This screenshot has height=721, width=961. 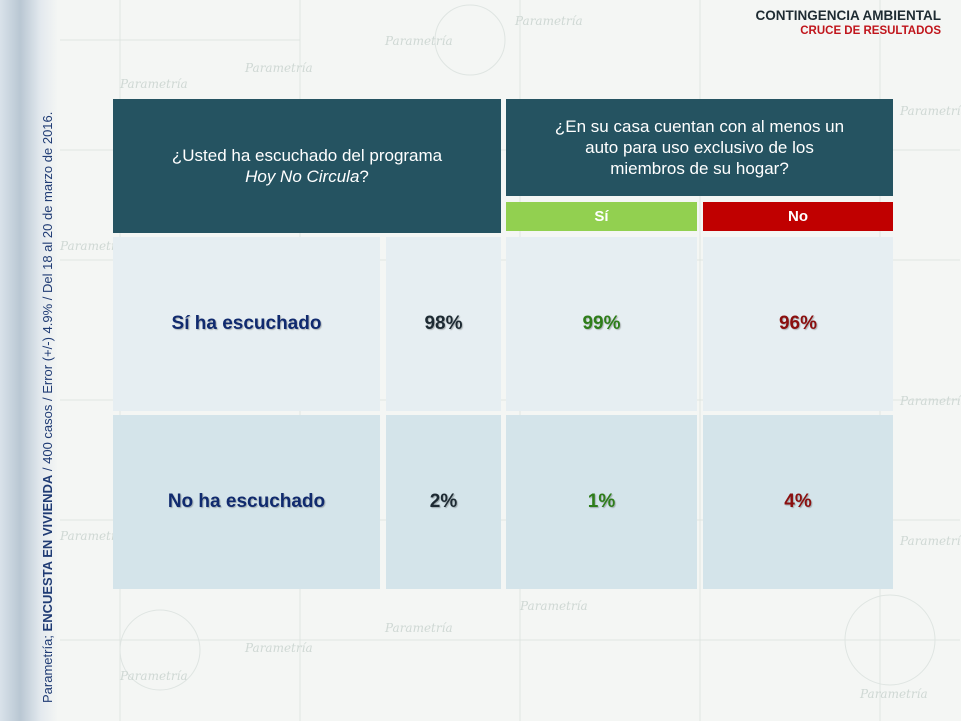 What do you see at coordinates (443, 324) in the screenshot?
I see `row-total-si-ha-escuchado: 98%` at bounding box center [443, 324].